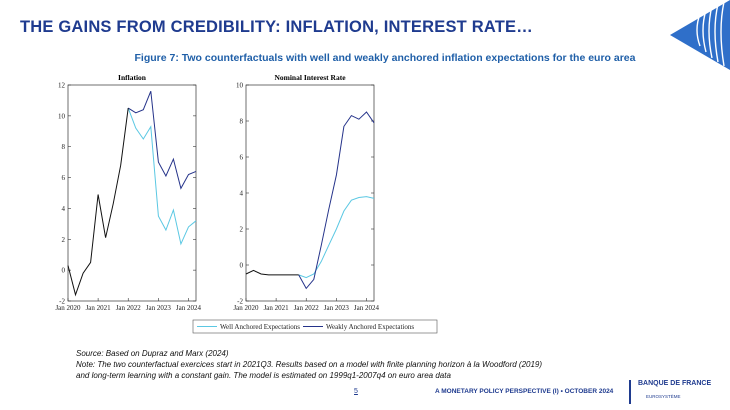 The height and width of the screenshot is (410, 730). What do you see at coordinates (370, 327) in the screenshot?
I see `legend-weak-label: Weakly Anchored Expectations` at bounding box center [370, 327].